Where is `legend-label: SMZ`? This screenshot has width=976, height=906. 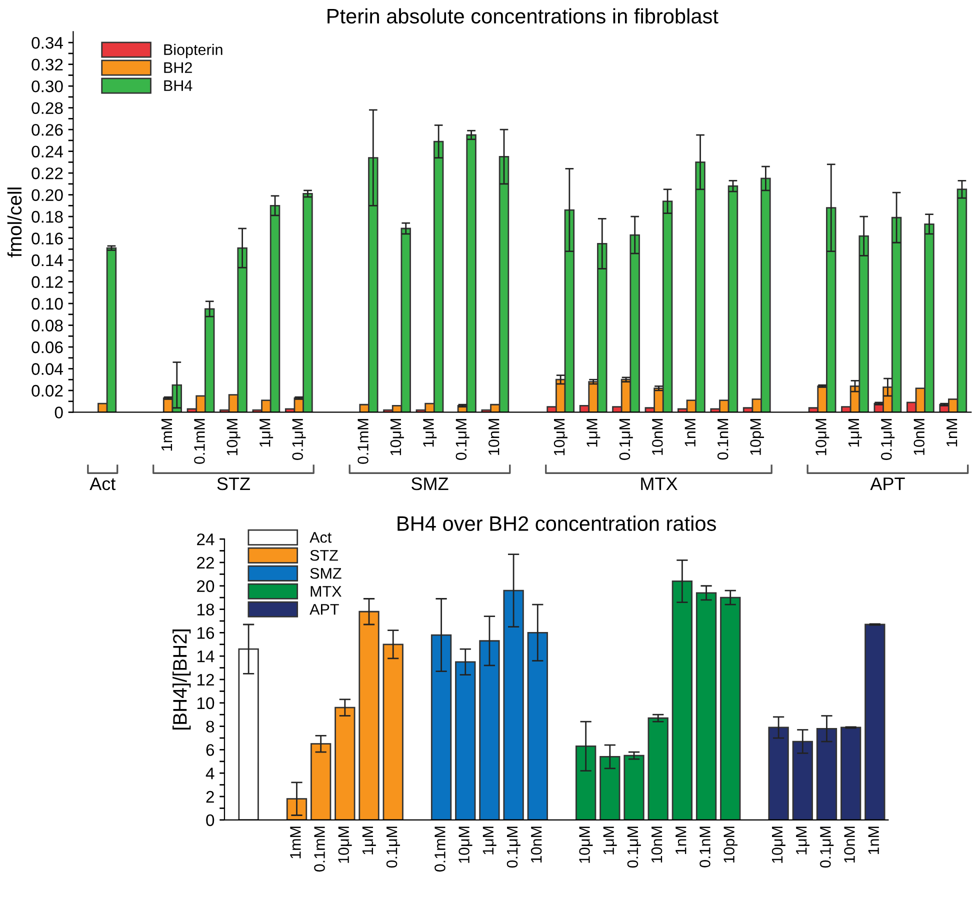 legend-label: SMZ is located at coordinates (326, 573).